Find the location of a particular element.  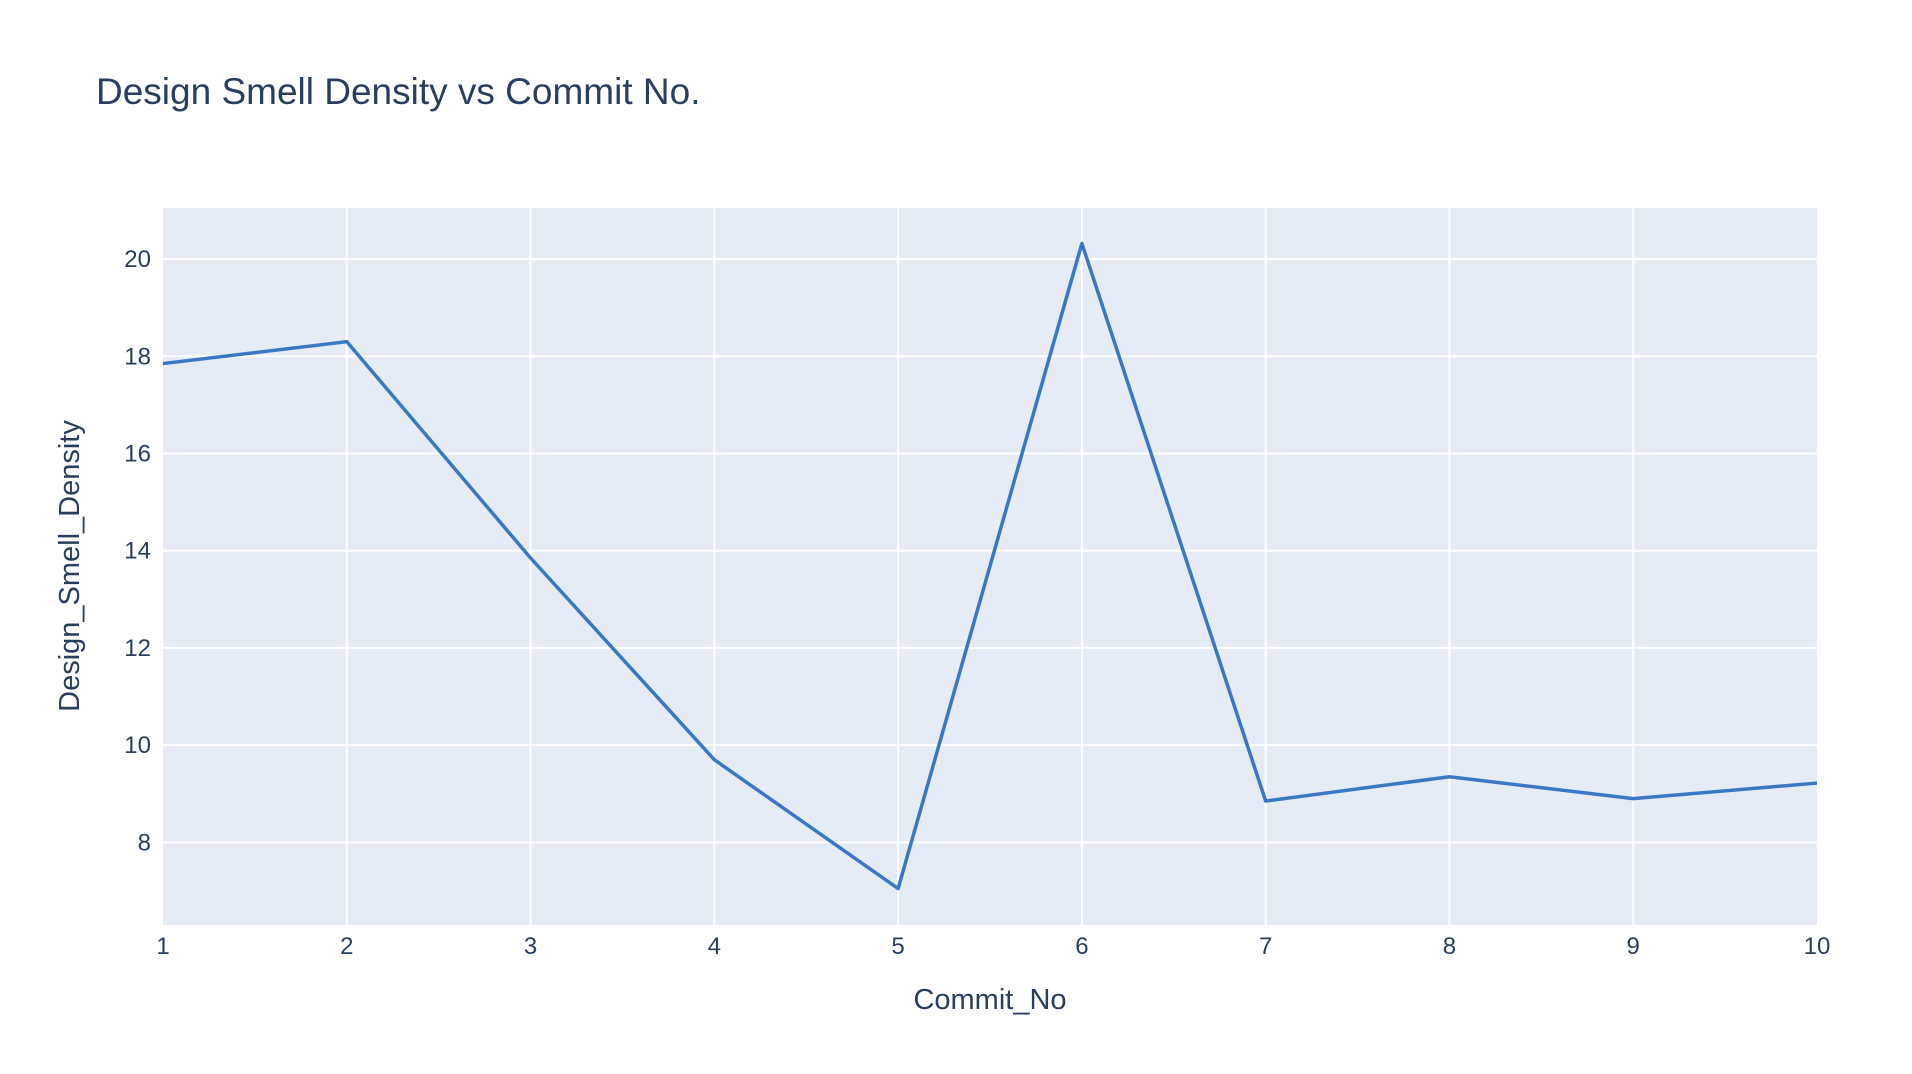

x-tick-label: 3 is located at coordinates (530, 946).